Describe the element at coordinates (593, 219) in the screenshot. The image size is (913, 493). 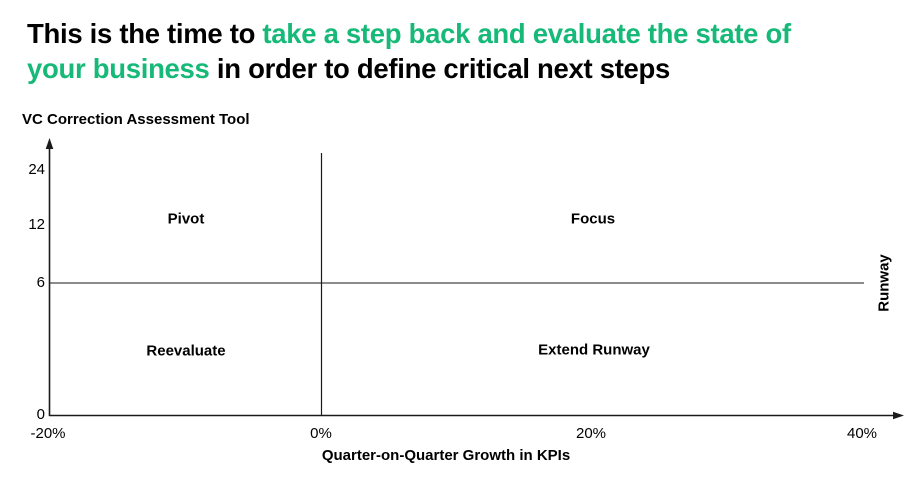
I see `quadrant-label-focus: Focus` at that location.